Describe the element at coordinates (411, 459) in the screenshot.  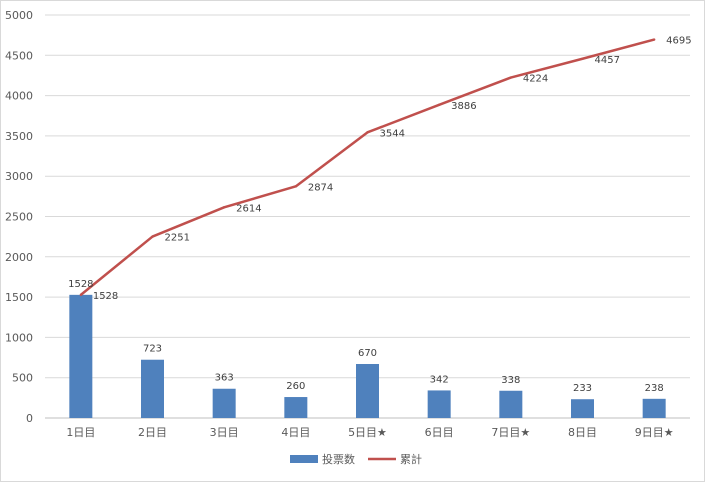
I see `legend-line-label: 累計` at that location.